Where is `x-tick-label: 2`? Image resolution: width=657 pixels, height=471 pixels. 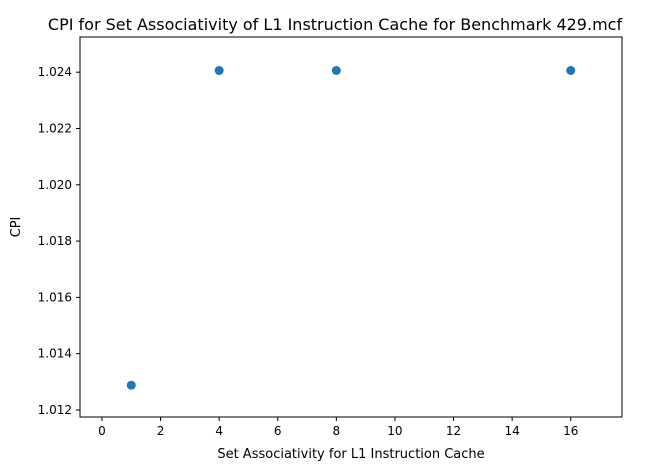 x-tick-label: 2 is located at coordinates (161, 431).